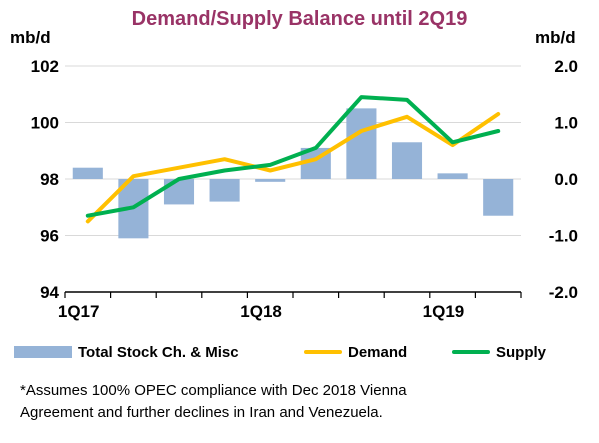 The image size is (599, 443). I want to click on legend-swatch-demand, so click(323, 352).